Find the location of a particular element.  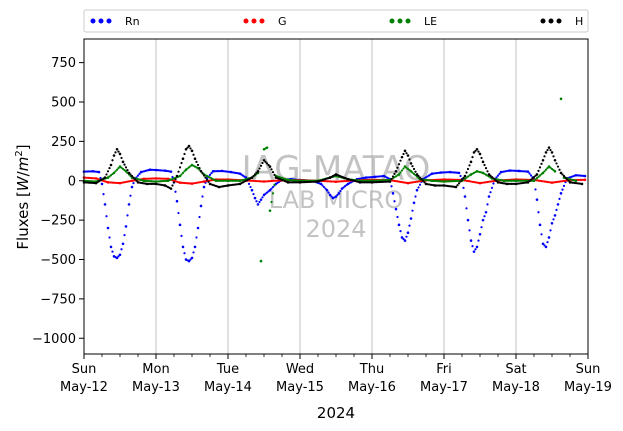

legend-frame is located at coordinates (336, 21).